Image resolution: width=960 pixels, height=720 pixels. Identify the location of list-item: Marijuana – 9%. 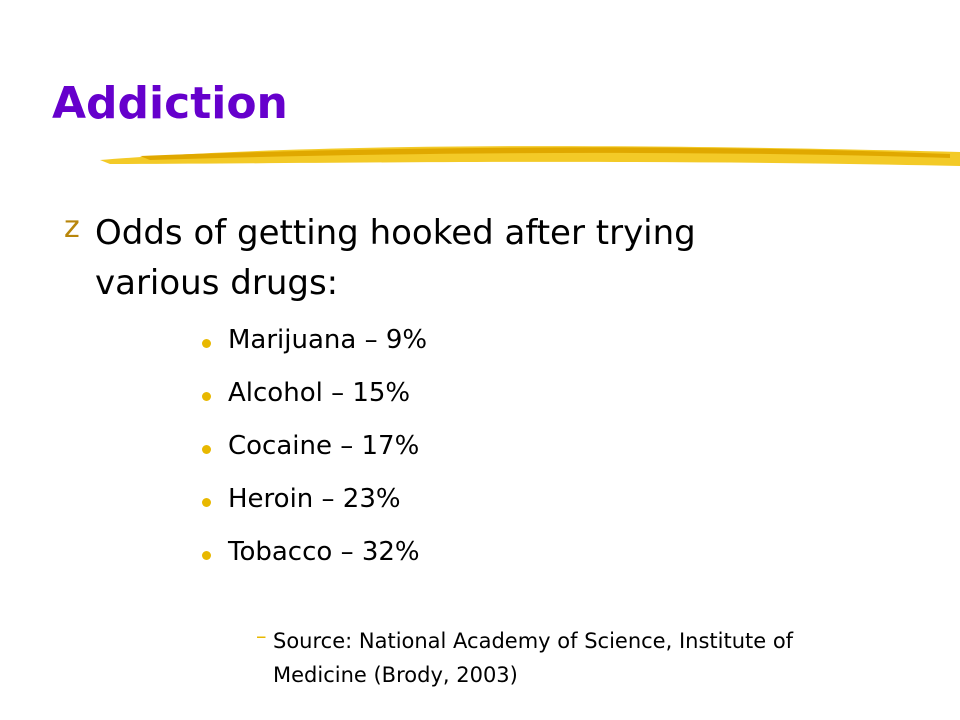
(328, 340).